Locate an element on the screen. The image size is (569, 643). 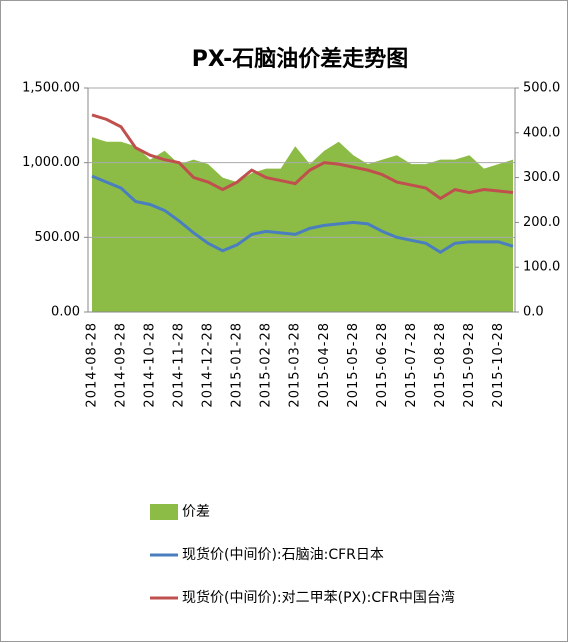
y-tick-label: 0.00 is located at coordinates (65, 312).